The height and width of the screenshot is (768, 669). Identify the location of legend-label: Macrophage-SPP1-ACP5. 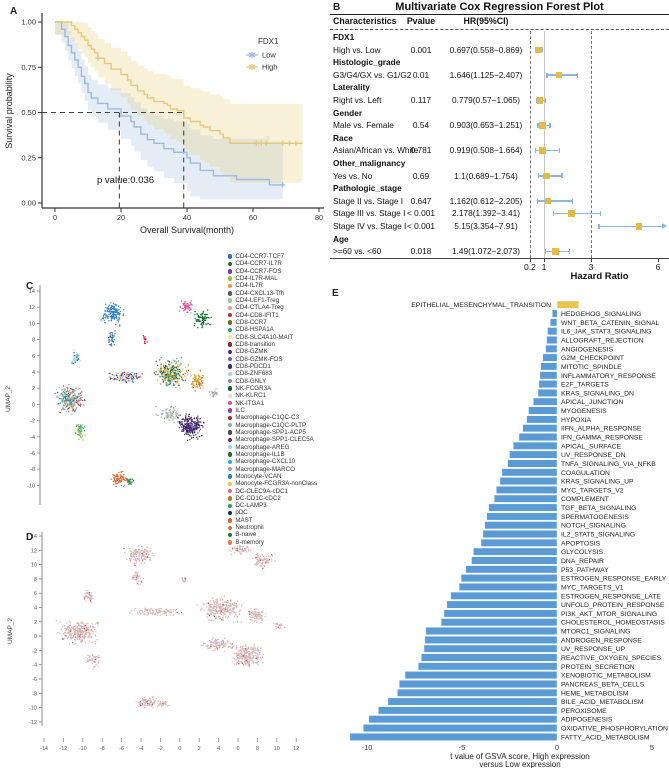
(270, 432).